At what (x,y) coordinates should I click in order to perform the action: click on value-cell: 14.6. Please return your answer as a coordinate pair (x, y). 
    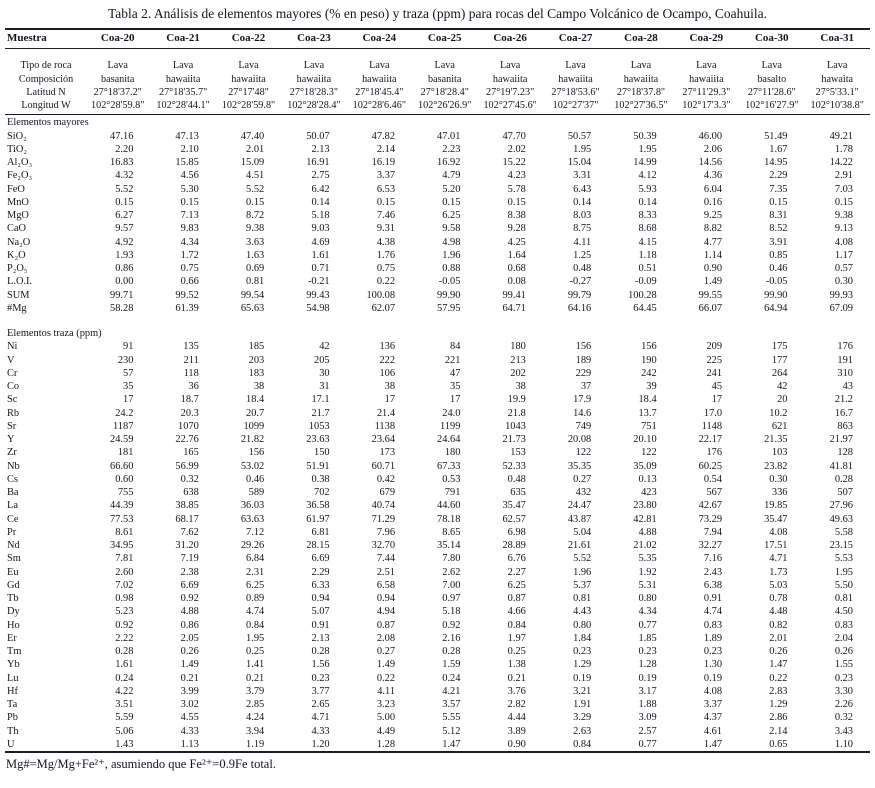
    Looking at the image, I should click on (582, 413).